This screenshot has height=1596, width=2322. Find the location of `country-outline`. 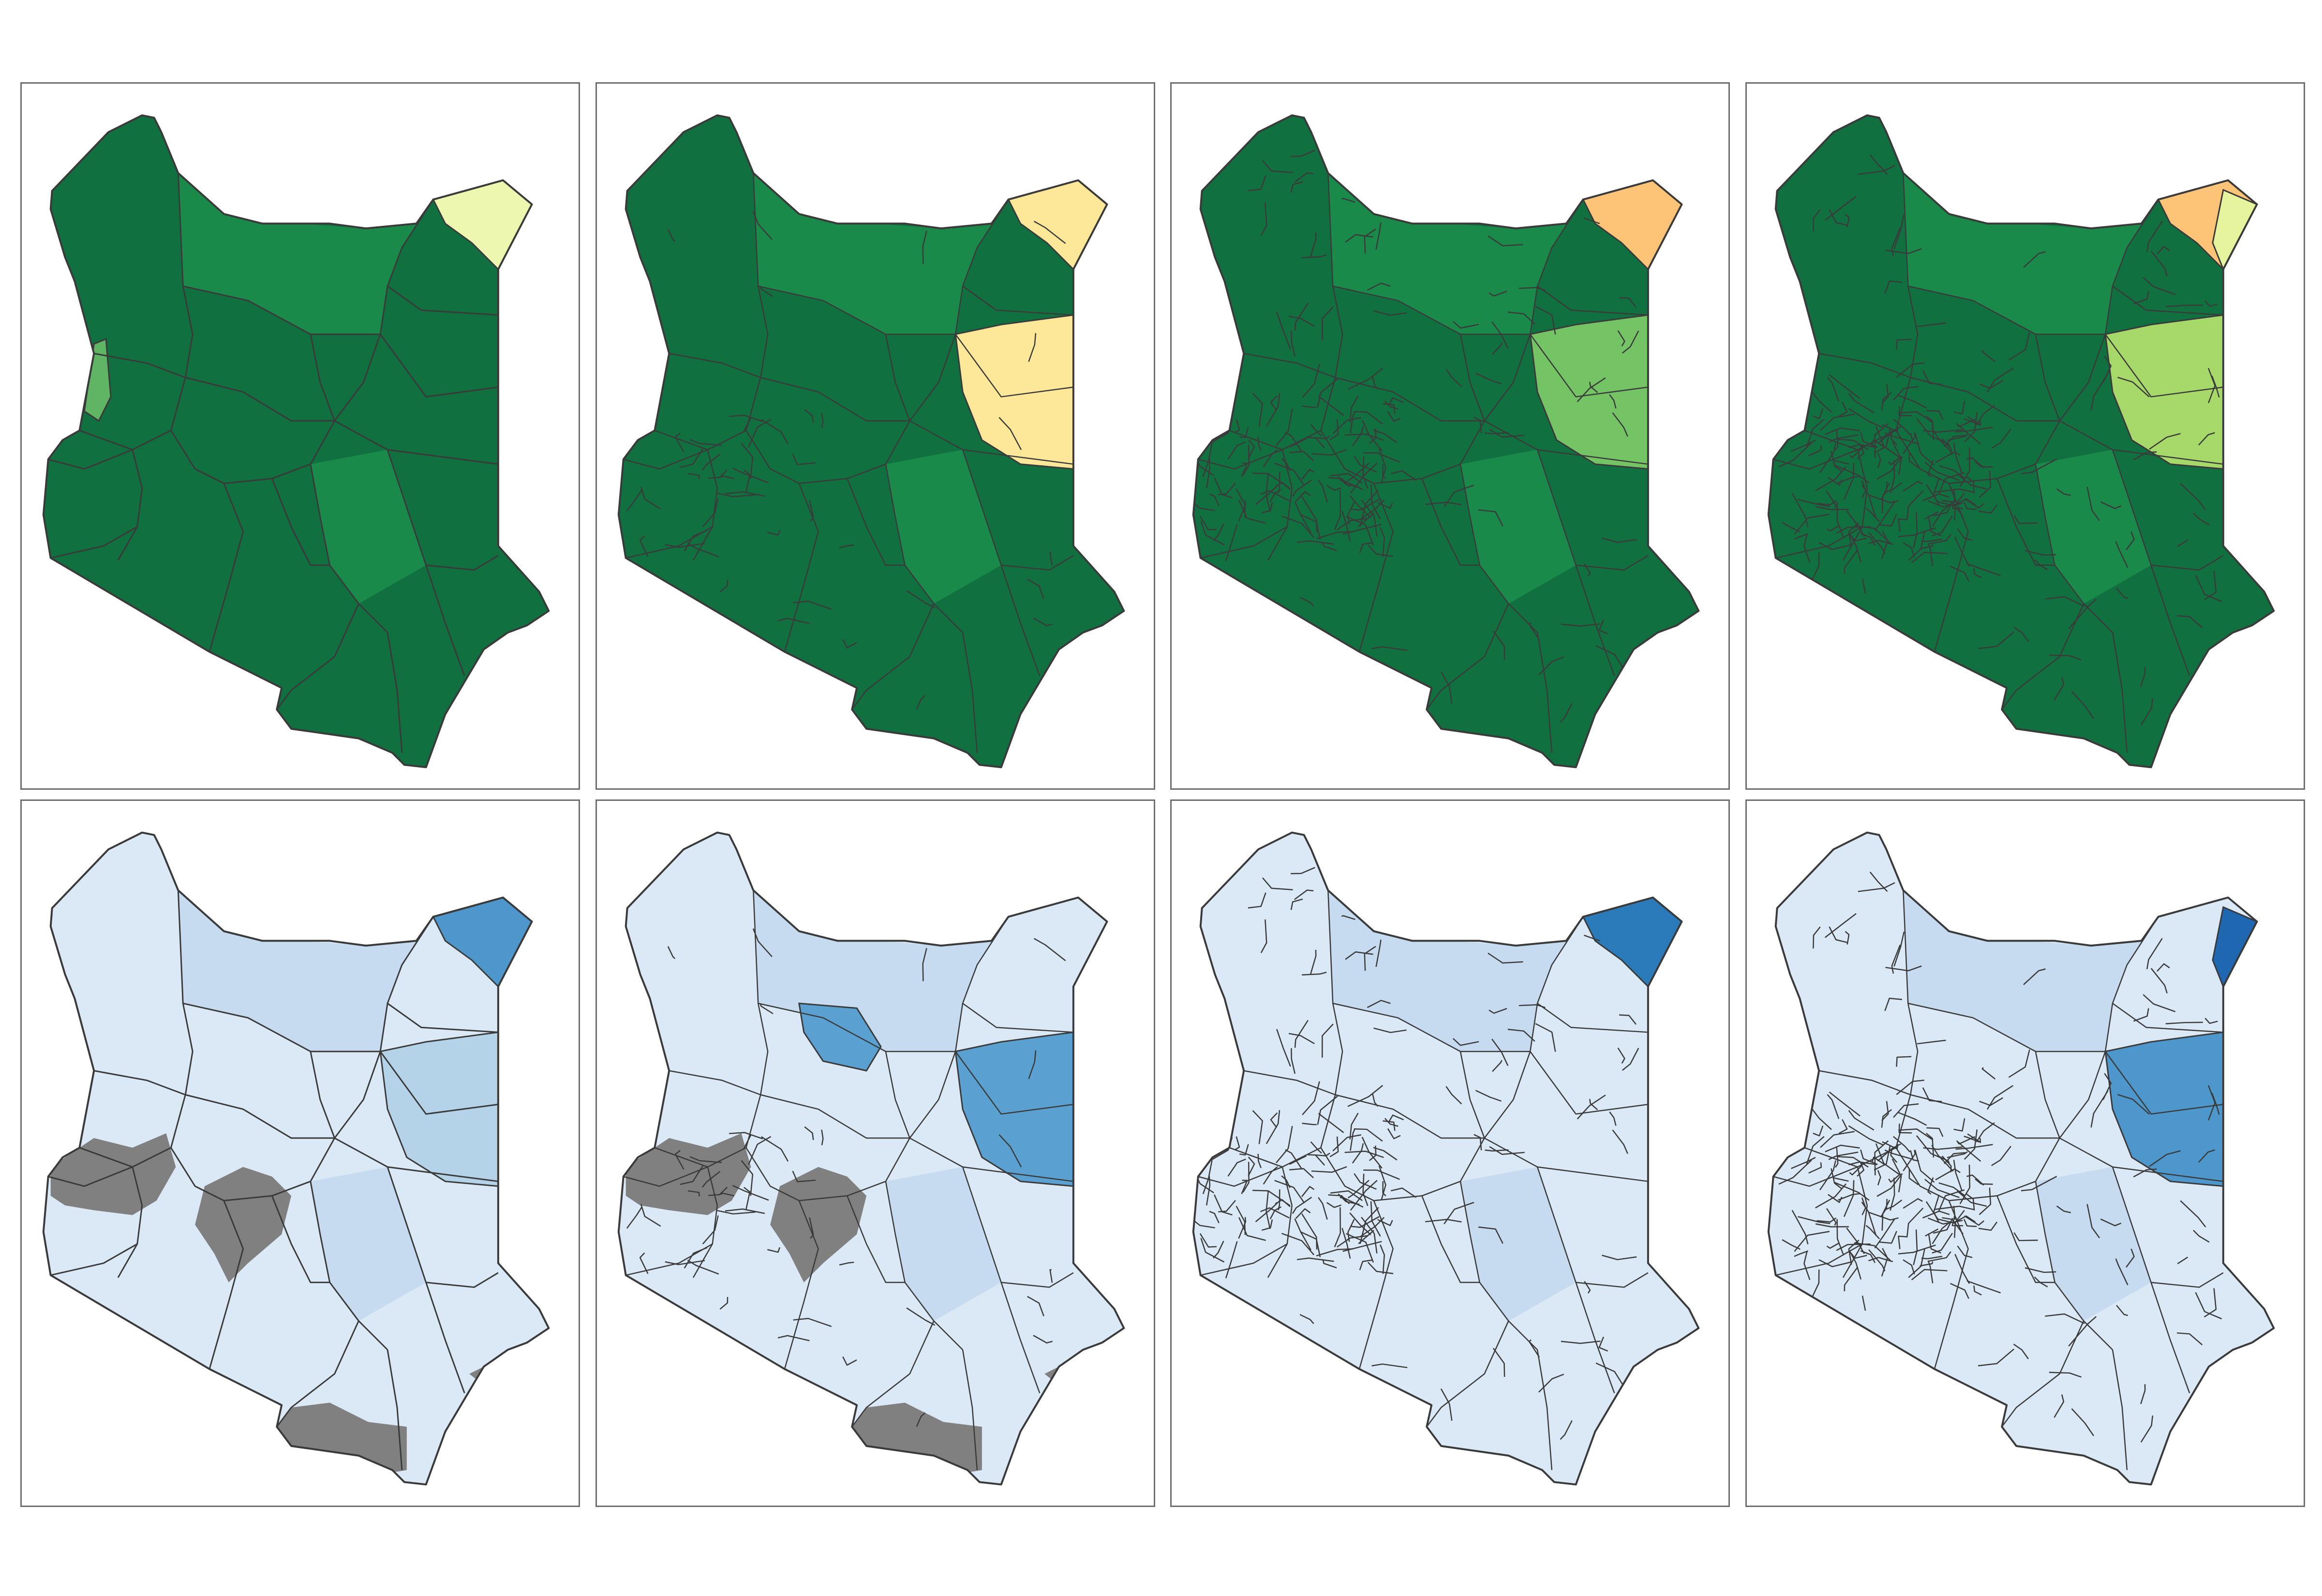

country-outline is located at coordinates (871, 441).